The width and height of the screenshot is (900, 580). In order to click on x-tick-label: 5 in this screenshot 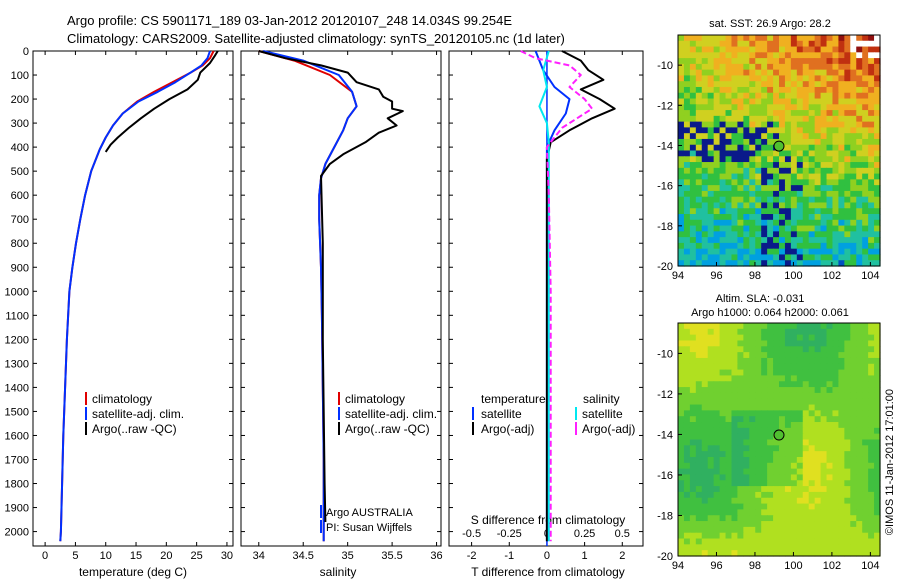, I will do `click(75, 556)`.